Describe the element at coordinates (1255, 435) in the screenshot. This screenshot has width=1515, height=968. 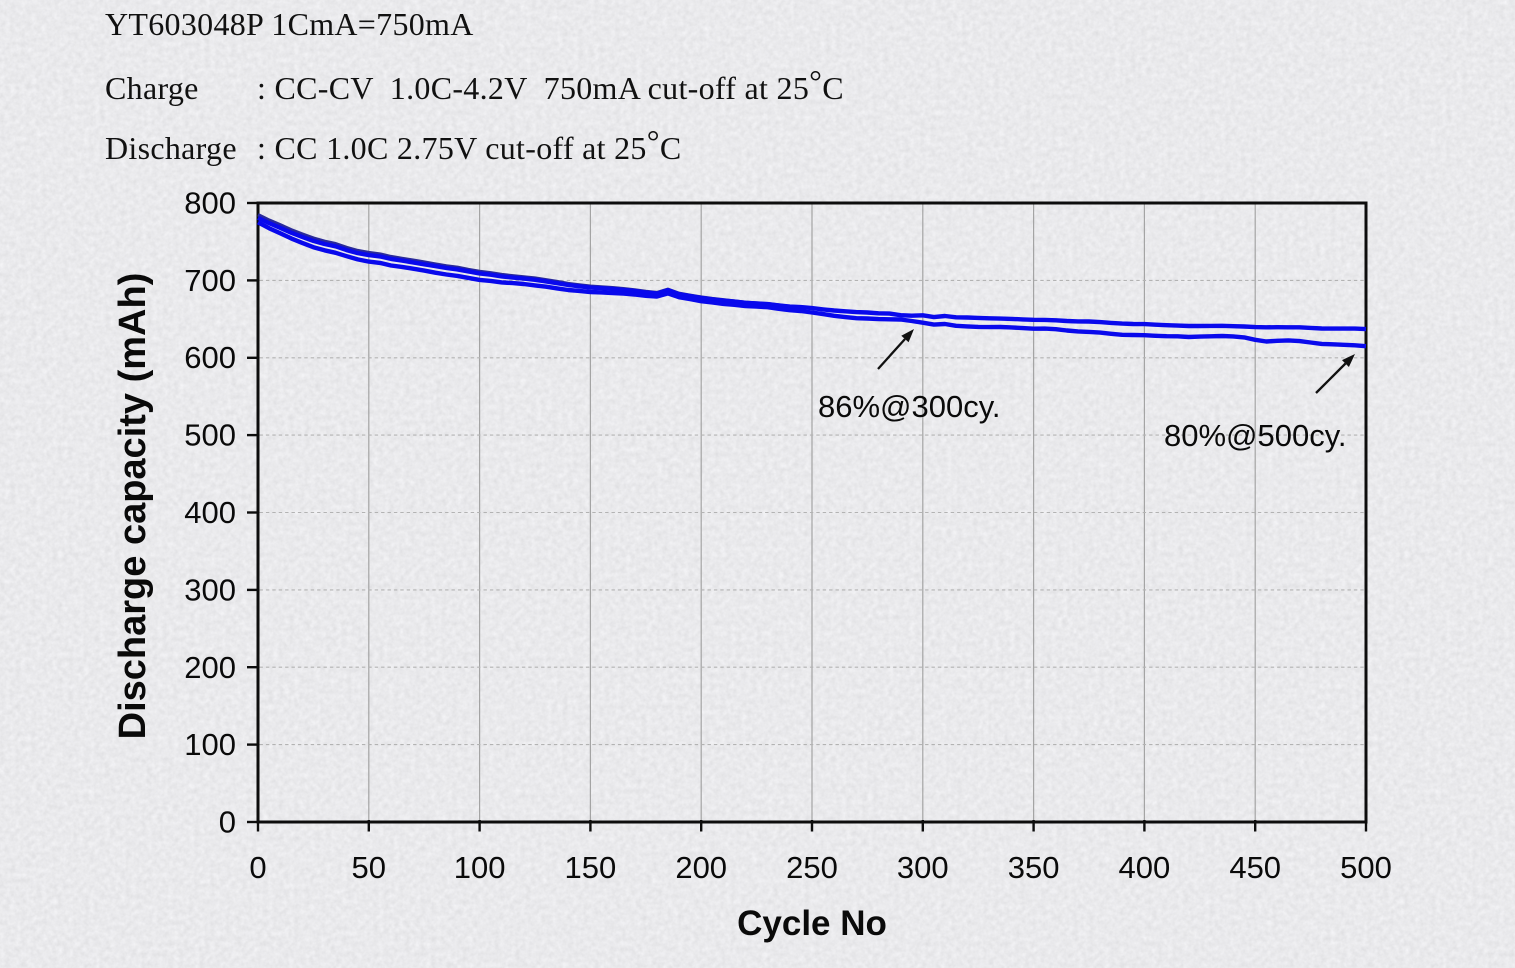
I see `svg-text: 80%@500cy.` at that location.